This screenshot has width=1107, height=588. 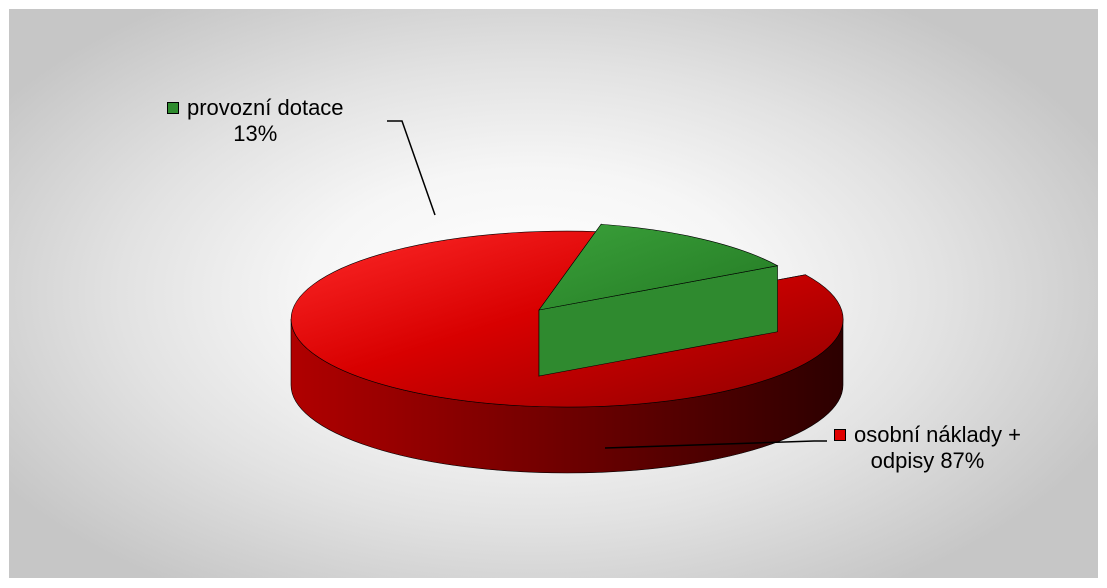 I want to click on slice-label-provozni: provozní dotace 13%, so click(x=255, y=121).